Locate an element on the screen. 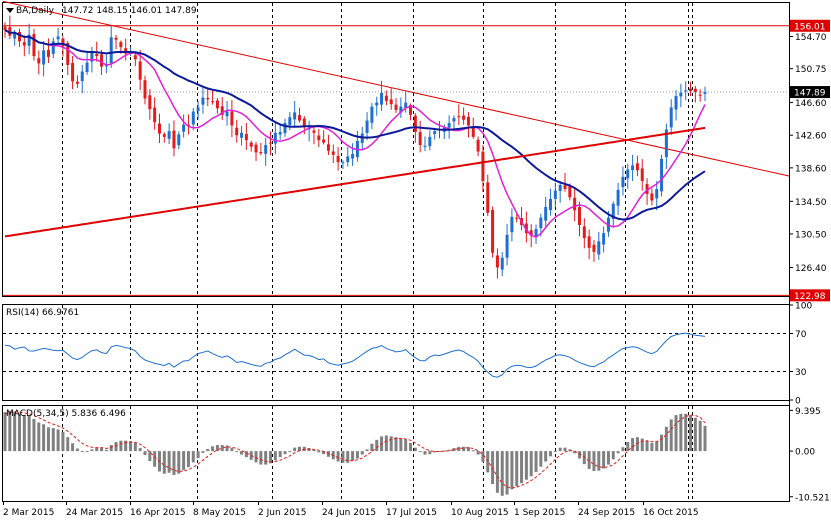 Image resolution: width=831 pixels, height=520 pixels. rsi-panel is located at coordinates (396, 355).